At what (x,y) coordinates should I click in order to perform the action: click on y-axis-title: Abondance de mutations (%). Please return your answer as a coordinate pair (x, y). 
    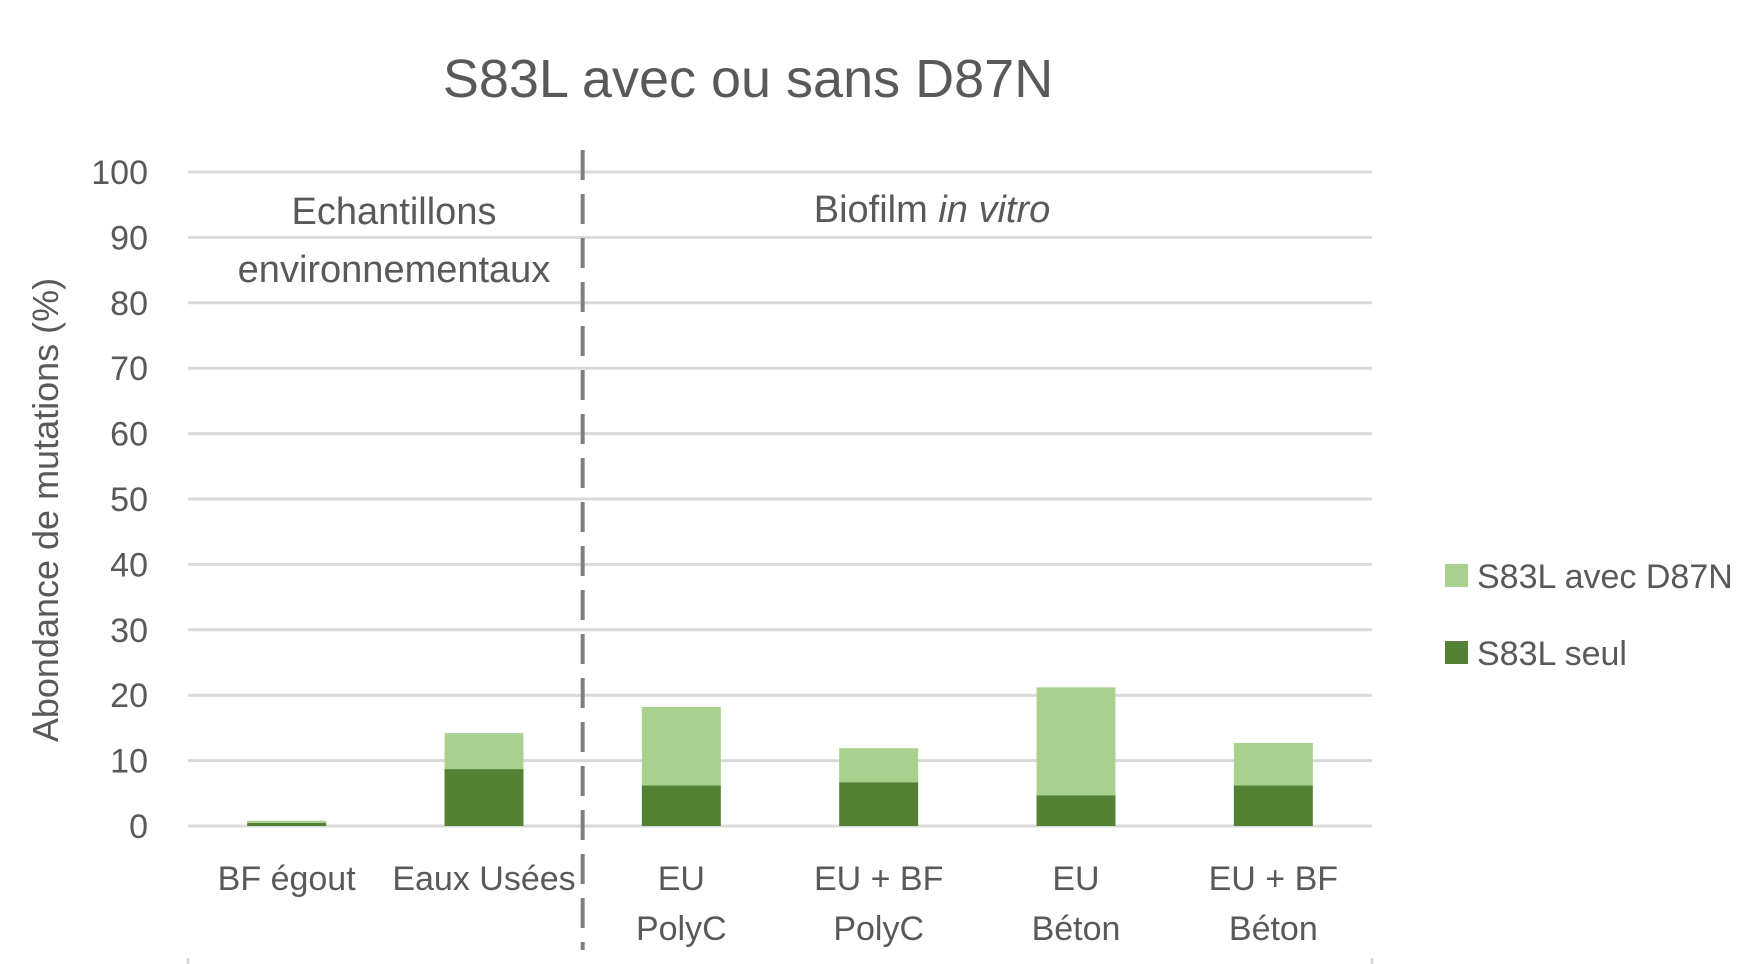
    Looking at the image, I should click on (45, 510).